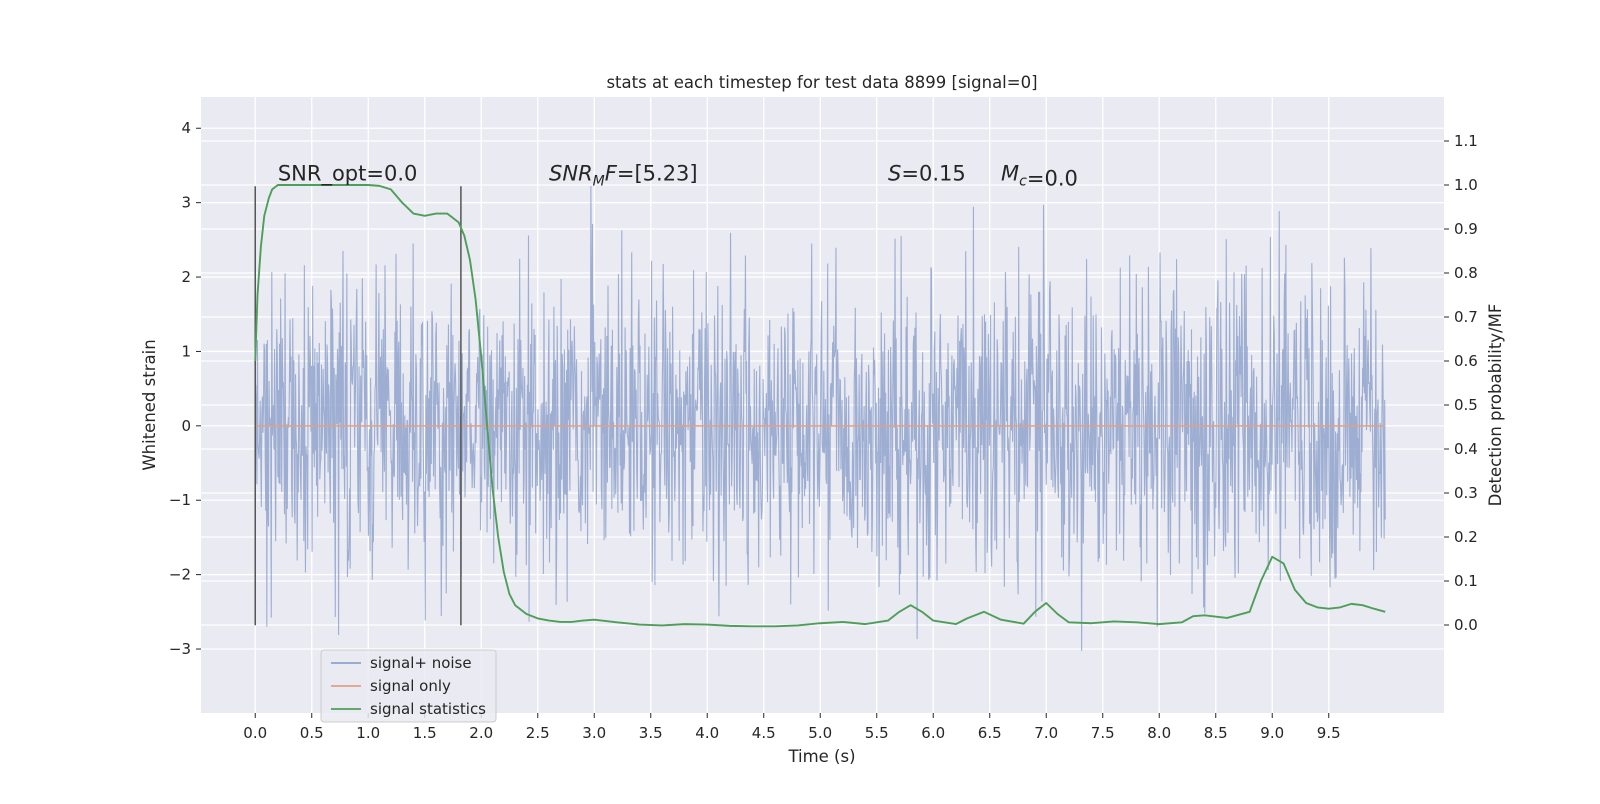 The height and width of the screenshot is (804, 1600). What do you see at coordinates (186, 277) in the screenshot?
I see `y-left-tick-label: 2` at bounding box center [186, 277].